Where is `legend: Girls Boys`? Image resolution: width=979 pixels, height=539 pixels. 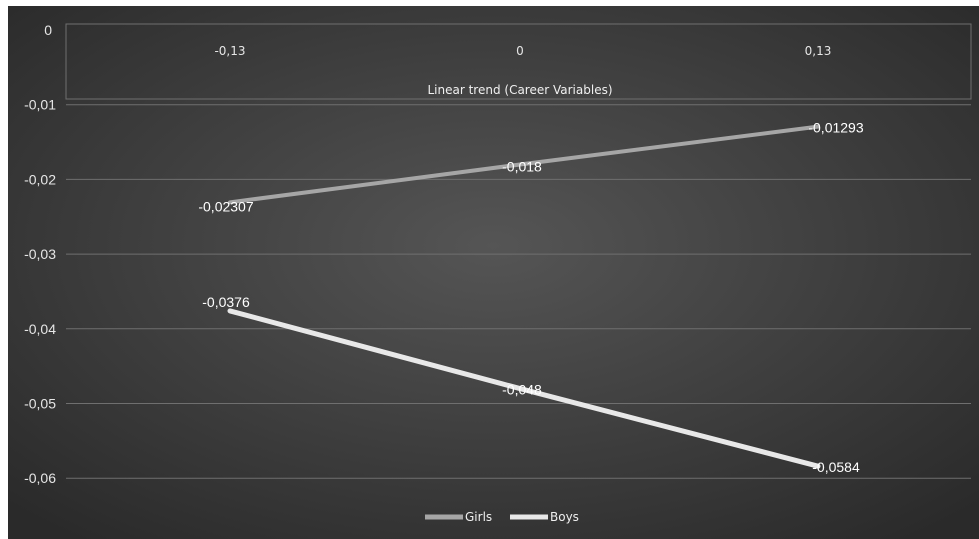
legend: Girls Boys is located at coordinates (502, 517).